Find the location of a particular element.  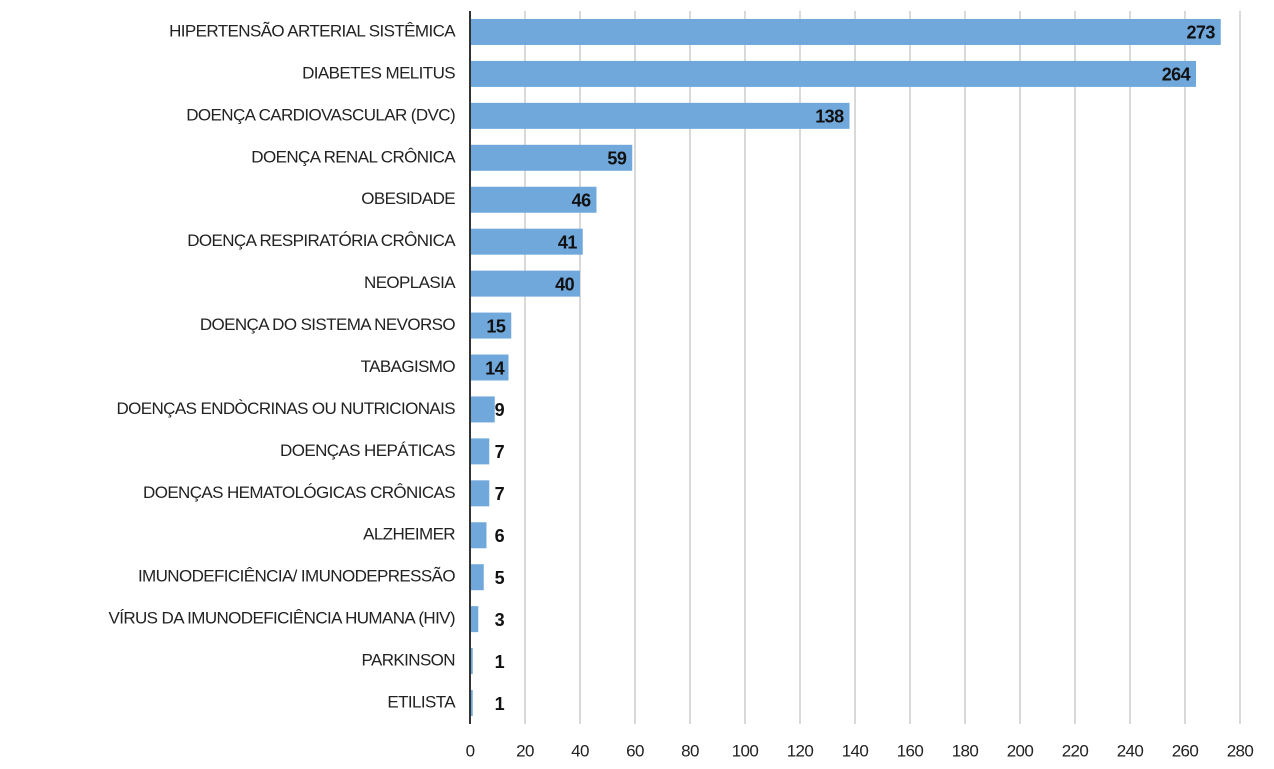

y-tick-label: ALZHEIMER is located at coordinates (409, 534).